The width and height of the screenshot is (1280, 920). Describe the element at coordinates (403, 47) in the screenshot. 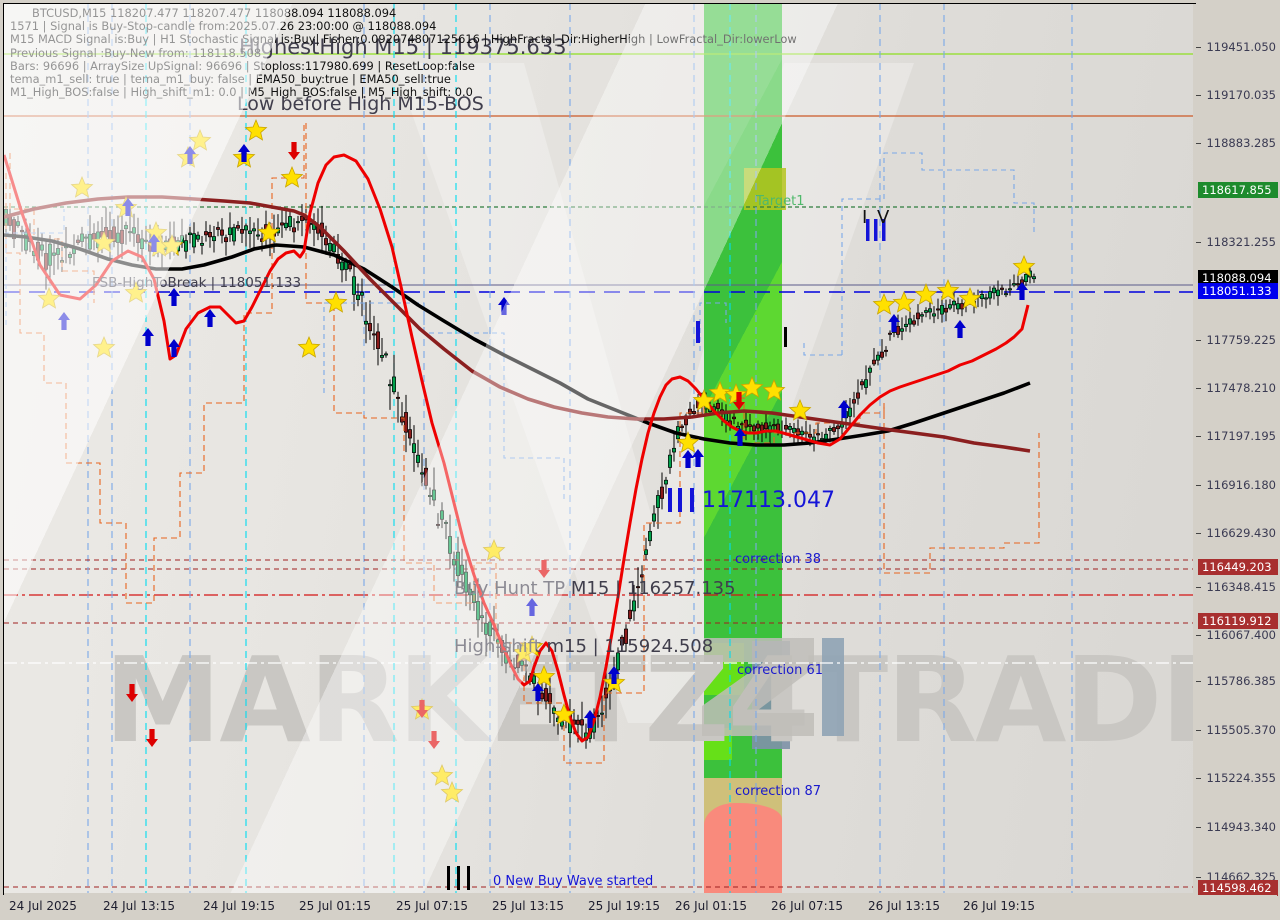

I see `annotation-highest-high: HighestHigh M15 | 119375.633` at that location.